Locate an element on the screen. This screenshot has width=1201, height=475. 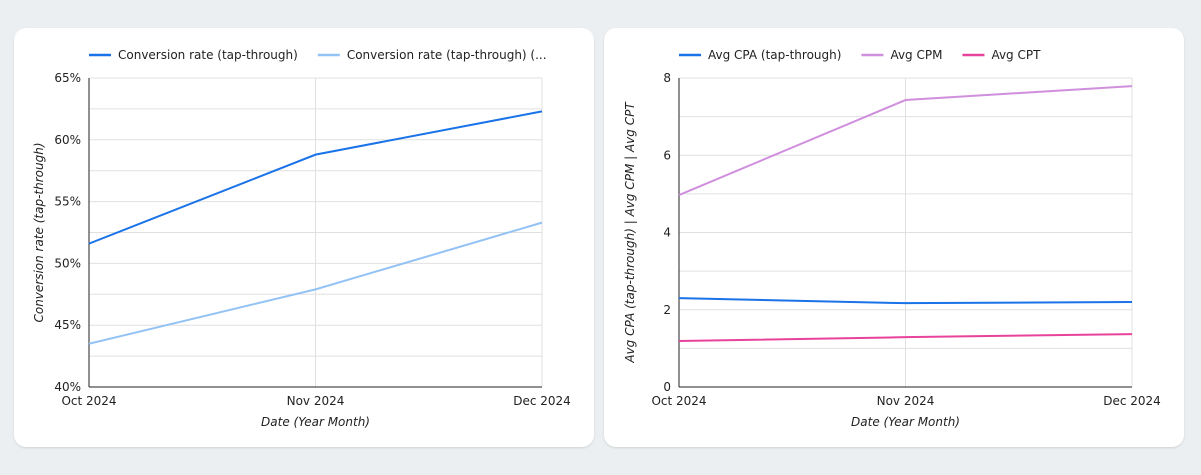
legend-item-0: Conversion rate (tap-through) is located at coordinates (193, 55).